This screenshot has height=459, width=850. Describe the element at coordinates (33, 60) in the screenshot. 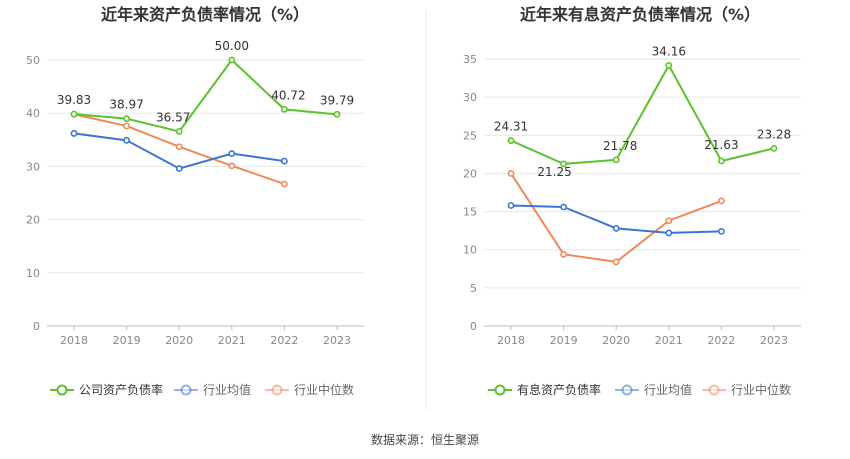

I see `y-tick-label: 50` at that location.